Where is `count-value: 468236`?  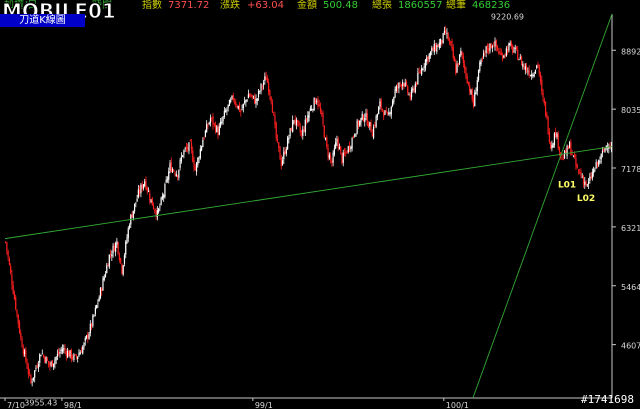
count-value: 468236 is located at coordinates (491, 5).